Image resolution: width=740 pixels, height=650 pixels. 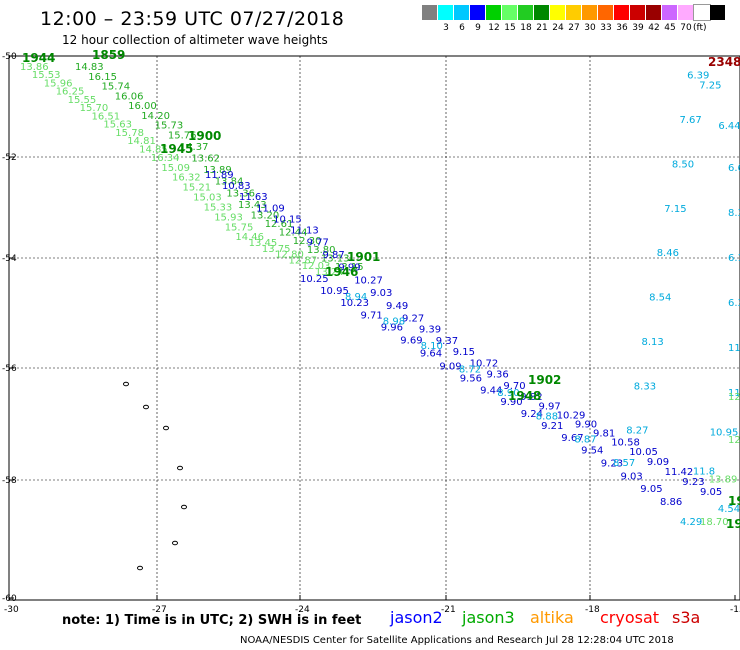 I want to click on lat-label: -52, so click(x=9, y=158).